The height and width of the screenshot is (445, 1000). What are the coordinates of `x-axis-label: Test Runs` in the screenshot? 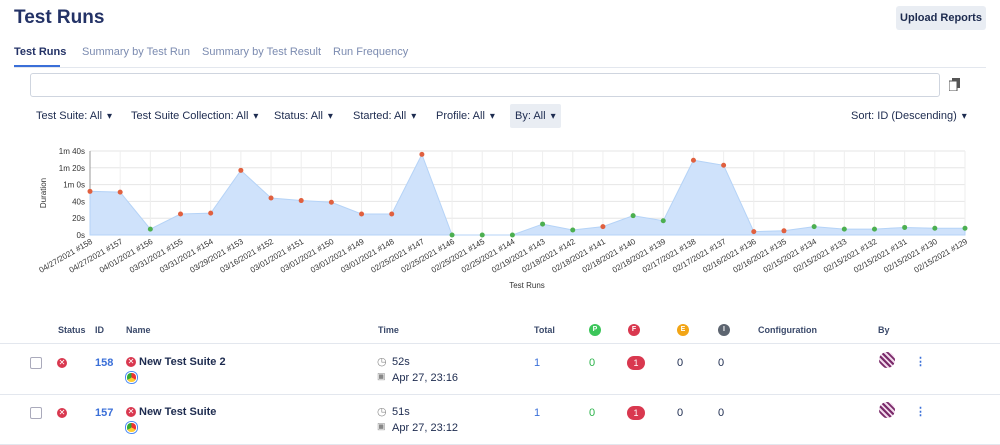 It's located at (527, 285).